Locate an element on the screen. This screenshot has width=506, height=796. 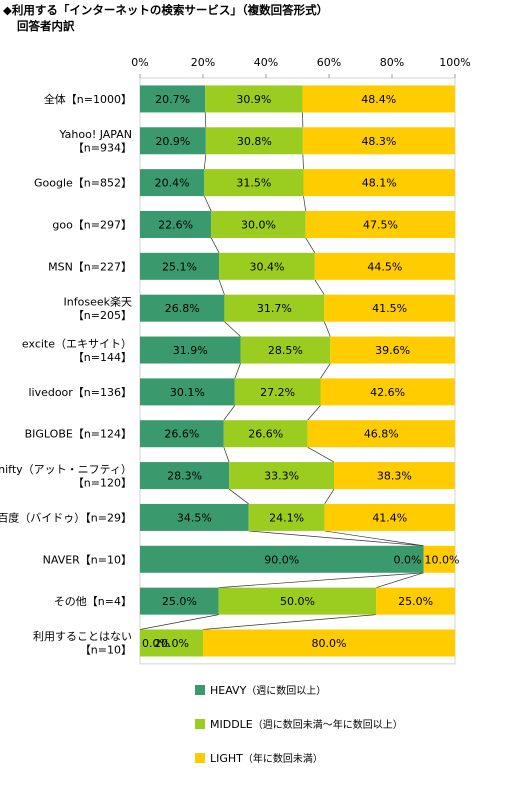
data-label: 33.3% is located at coordinates (281, 476).